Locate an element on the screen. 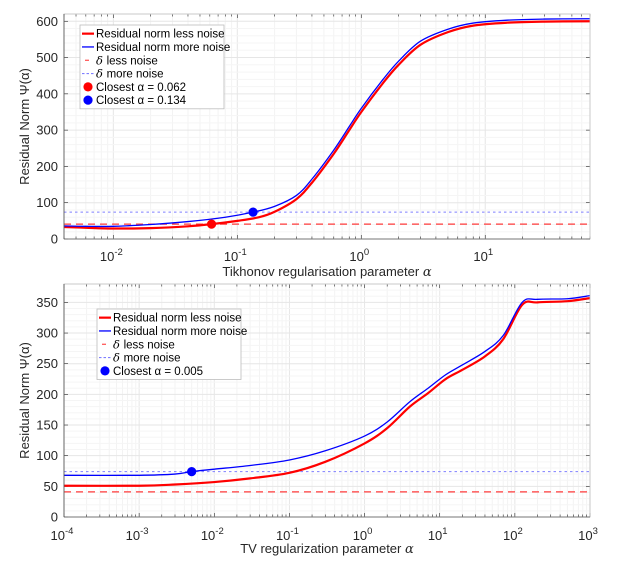  x-tick-label: 10⁻⁴ is located at coordinates (62, 534).